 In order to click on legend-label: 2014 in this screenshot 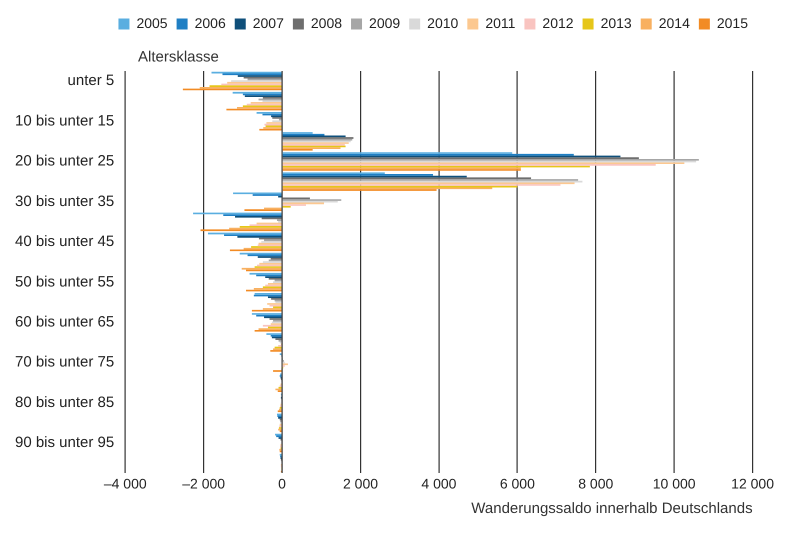, I will do `click(674, 22)`.